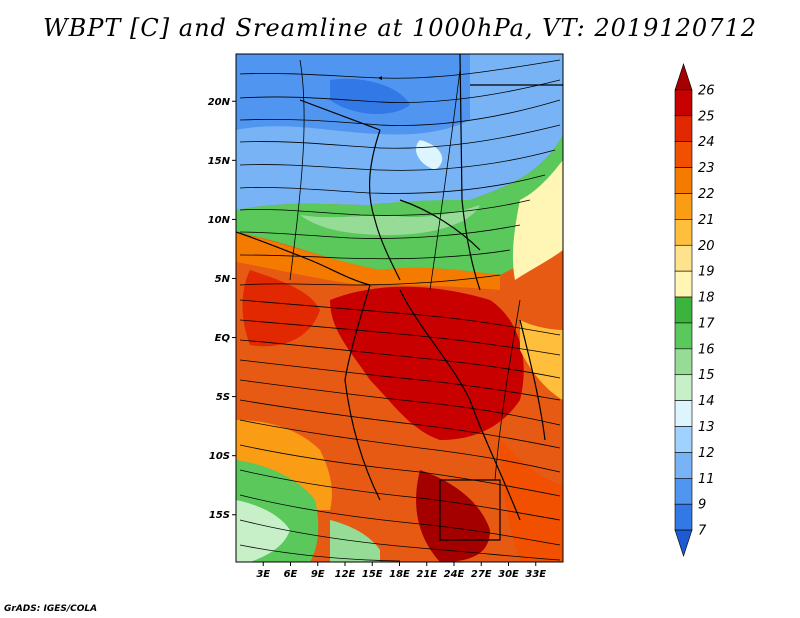 Image resolution: width=800 pixels, height=618 pixels. I want to click on lat-tick-label: 10N, so click(219, 220).